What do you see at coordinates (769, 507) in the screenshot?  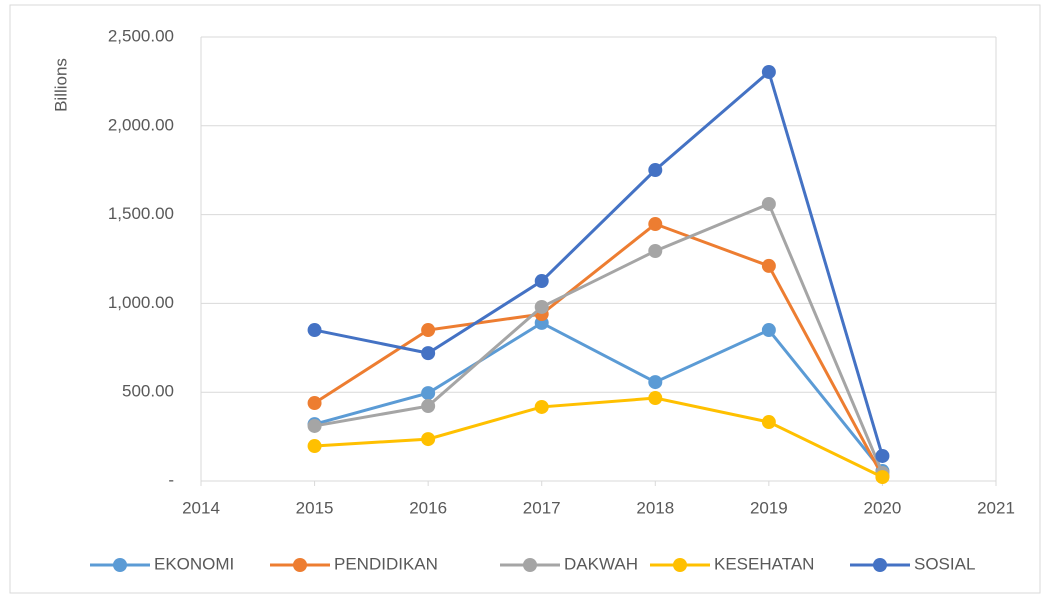 I see `x-tick-label: 2019` at bounding box center [769, 507].